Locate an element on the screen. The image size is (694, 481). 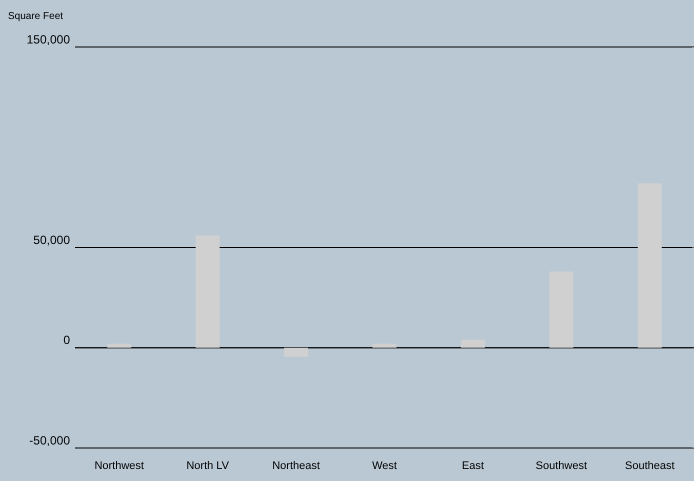
y-tick-label: 0 is located at coordinates (66, 340).